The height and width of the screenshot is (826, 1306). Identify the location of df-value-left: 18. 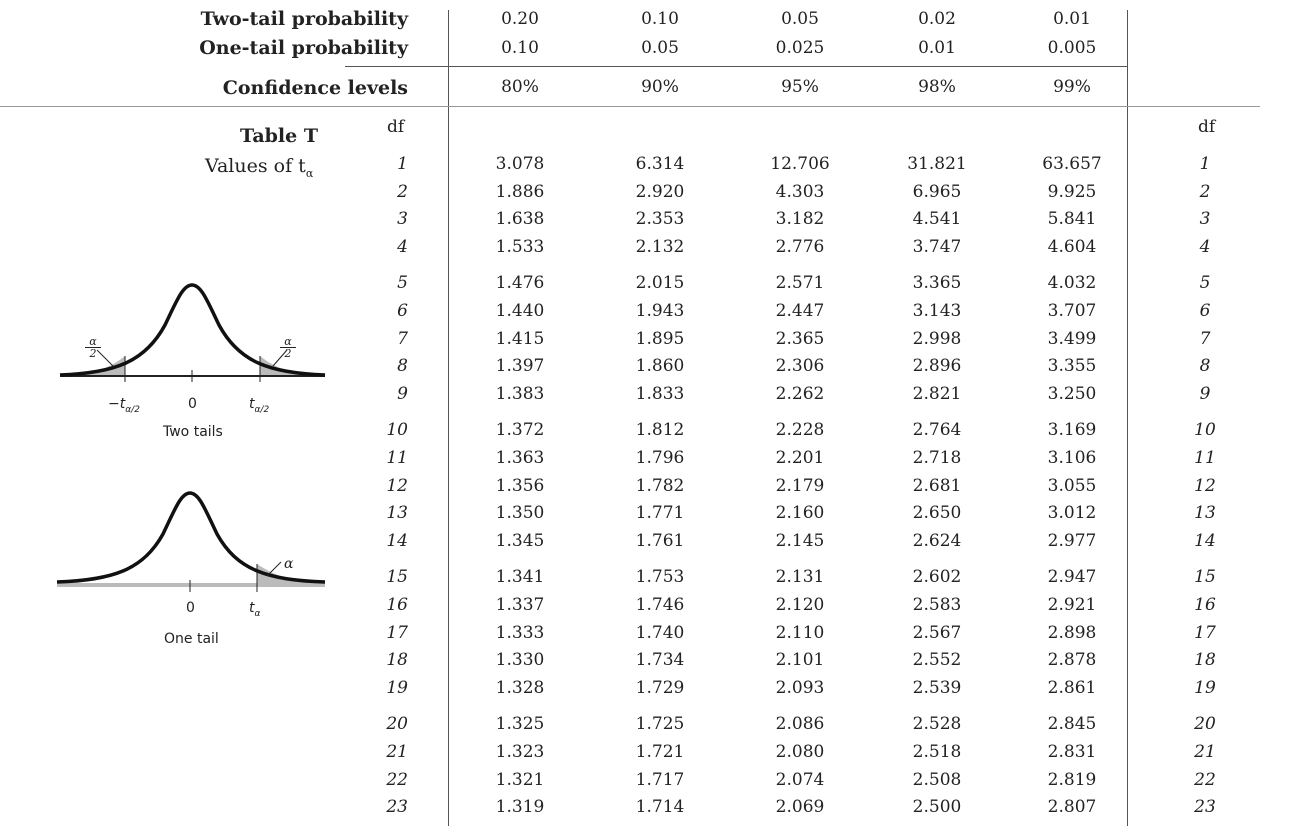
(397, 660).